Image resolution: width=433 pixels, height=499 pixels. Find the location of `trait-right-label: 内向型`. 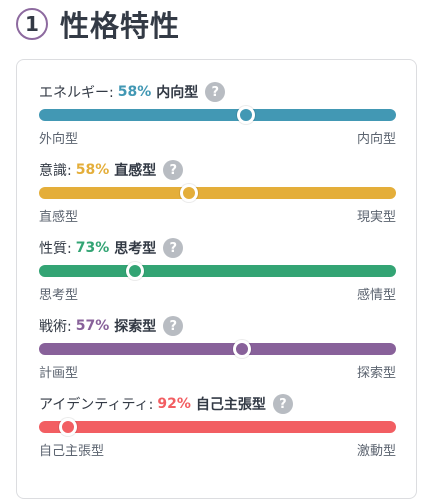

trait-right-label: 内向型 is located at coordinates (376, 139).